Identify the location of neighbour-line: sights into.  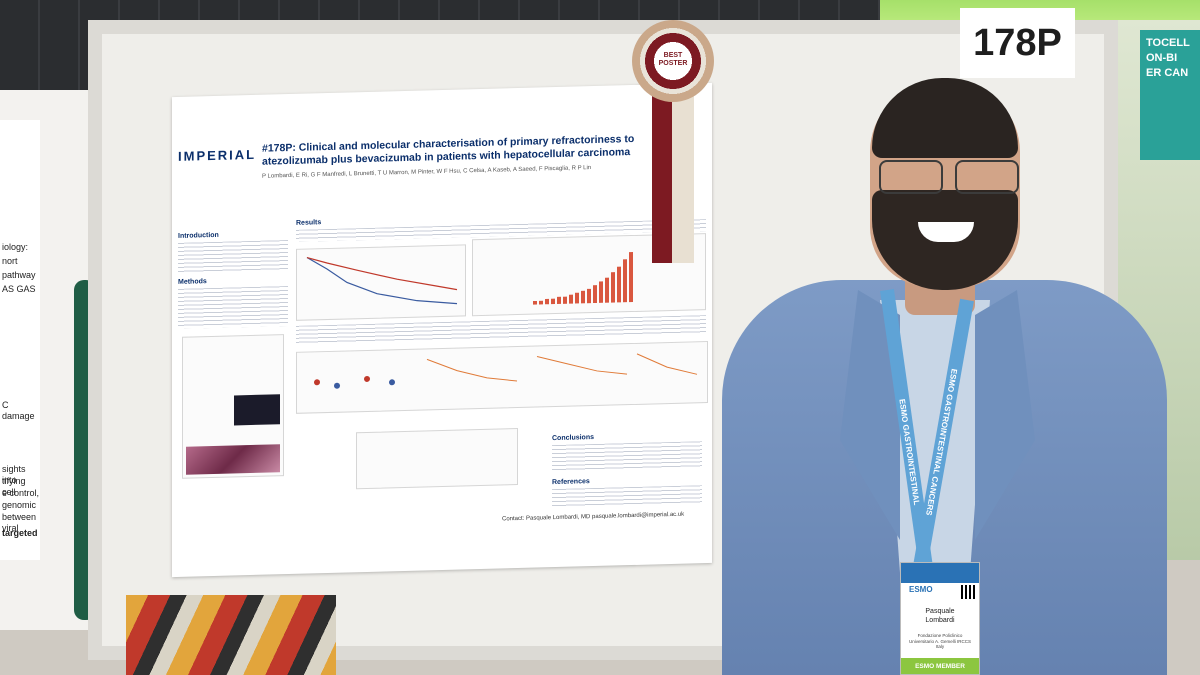
(14, 474).